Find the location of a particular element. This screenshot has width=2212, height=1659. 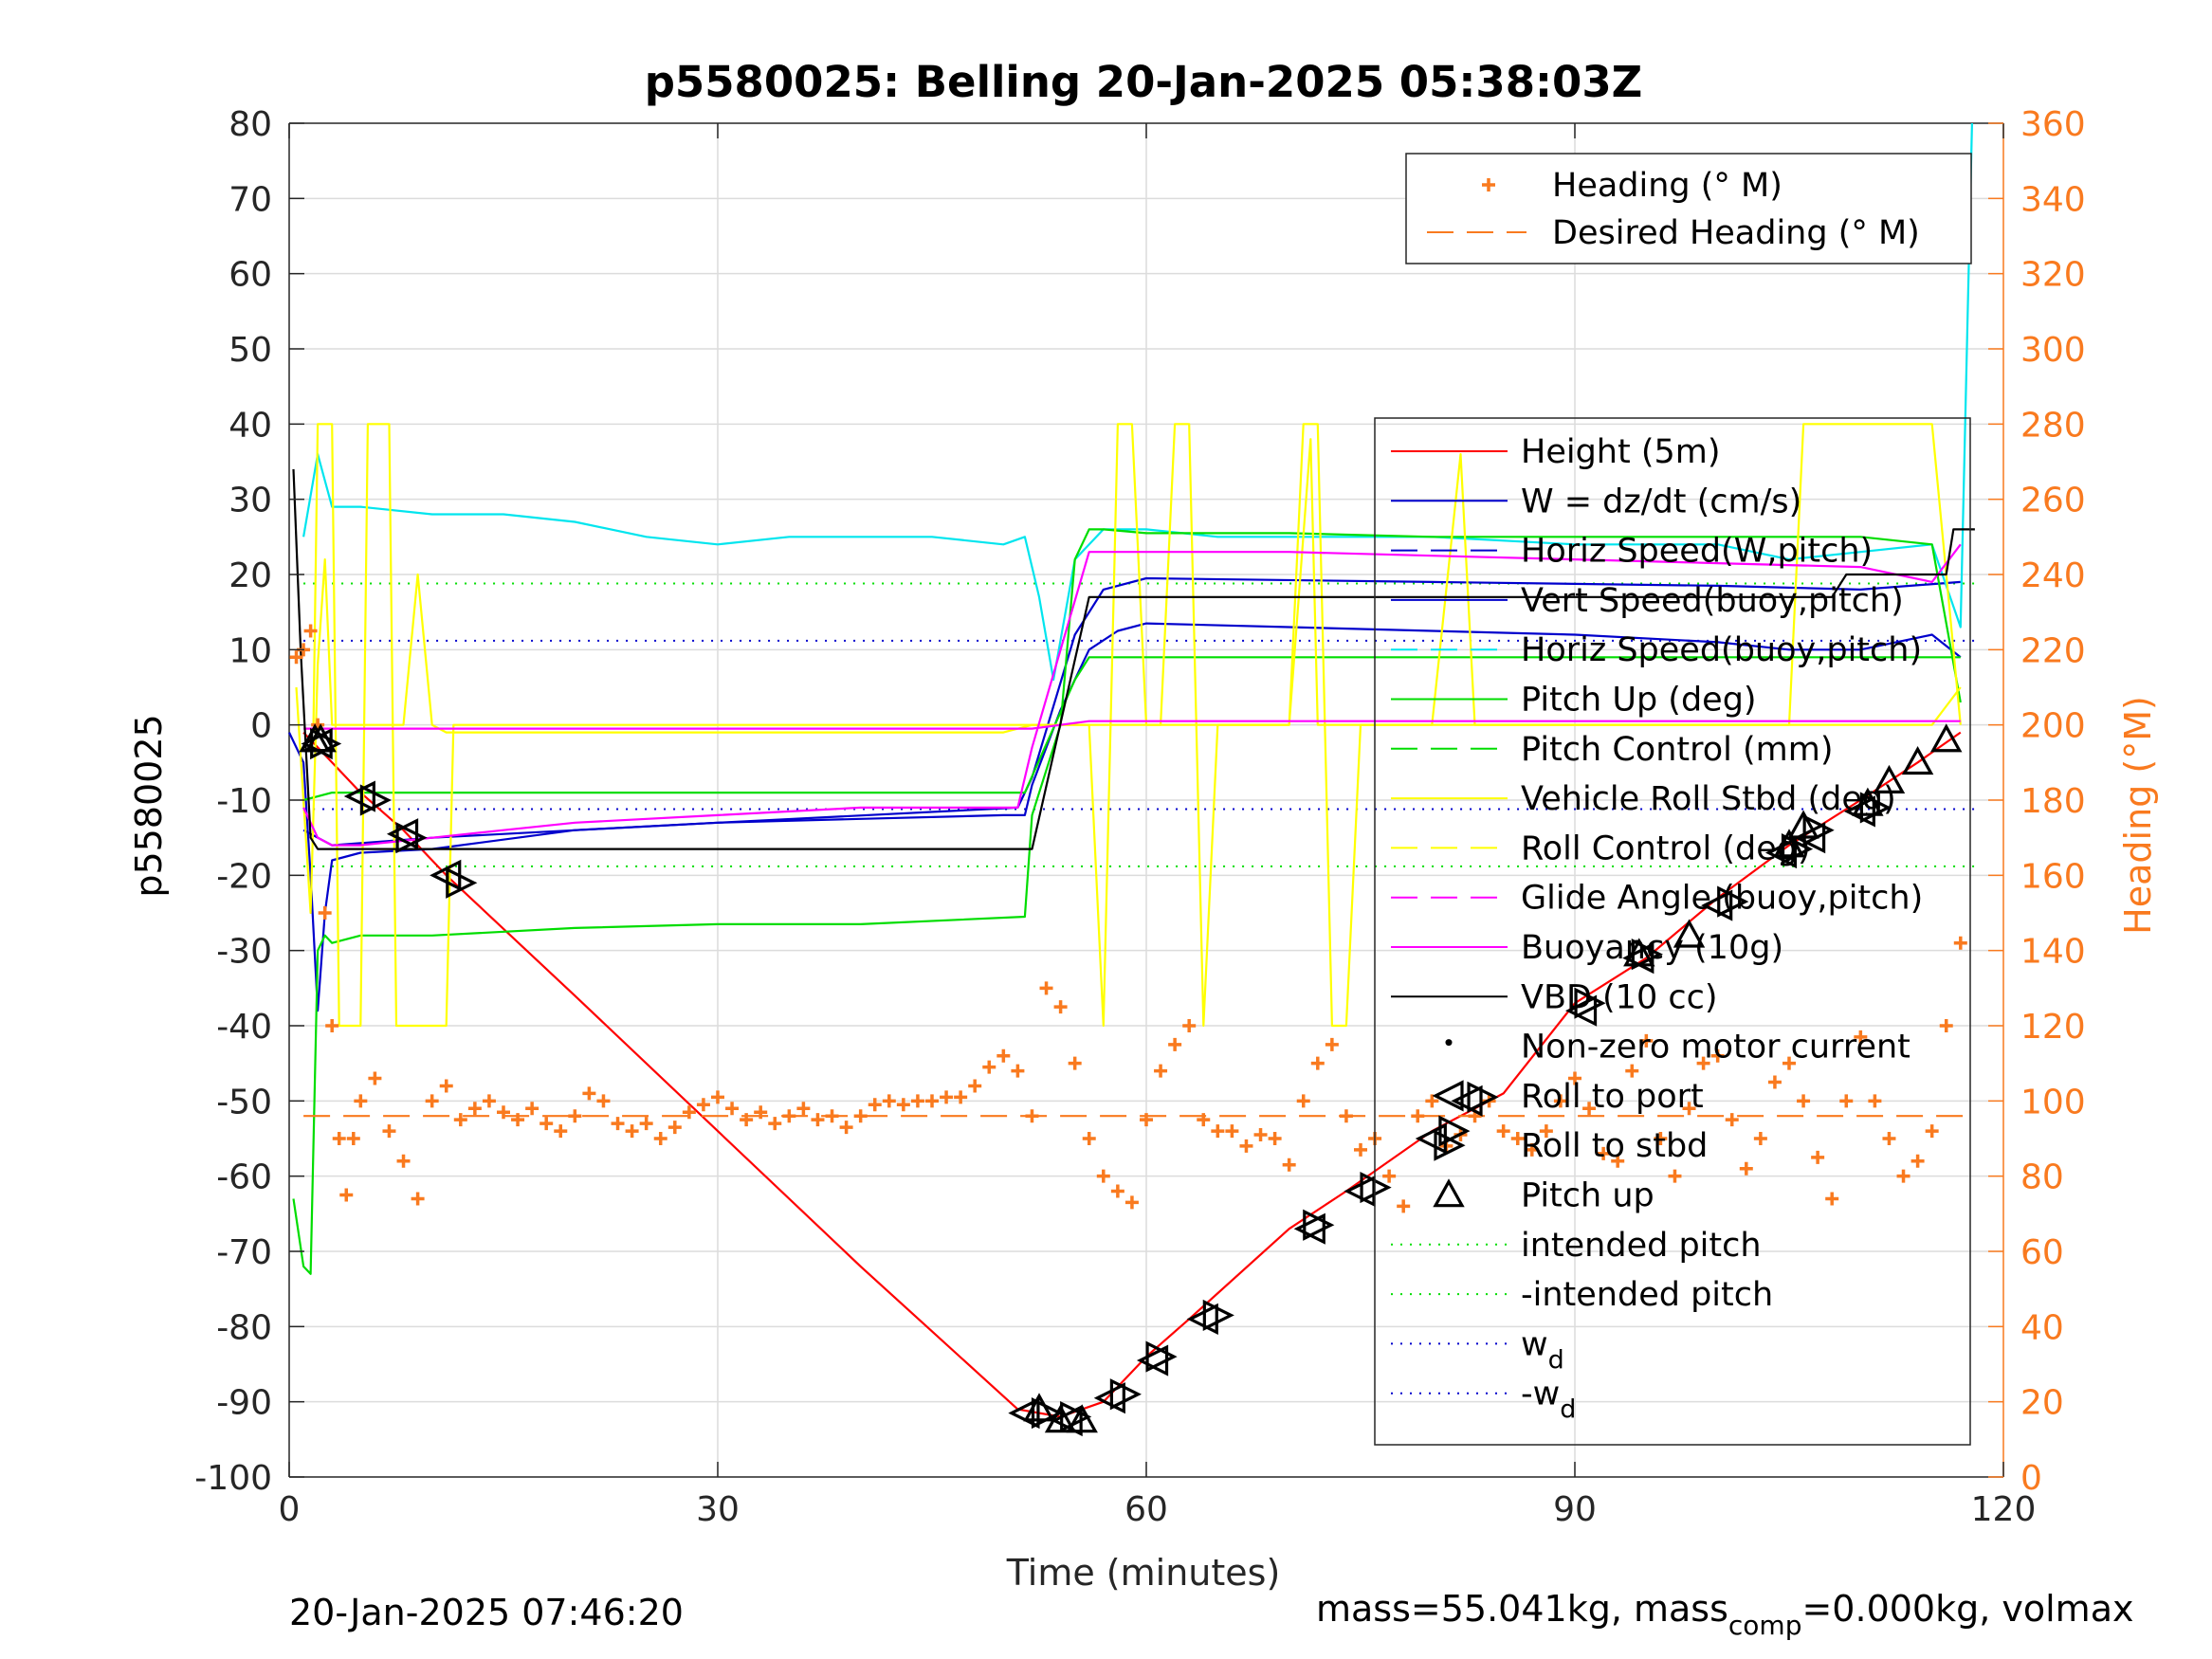

legend-label-text: Roll to port is located at coordinates (1612, 1097).